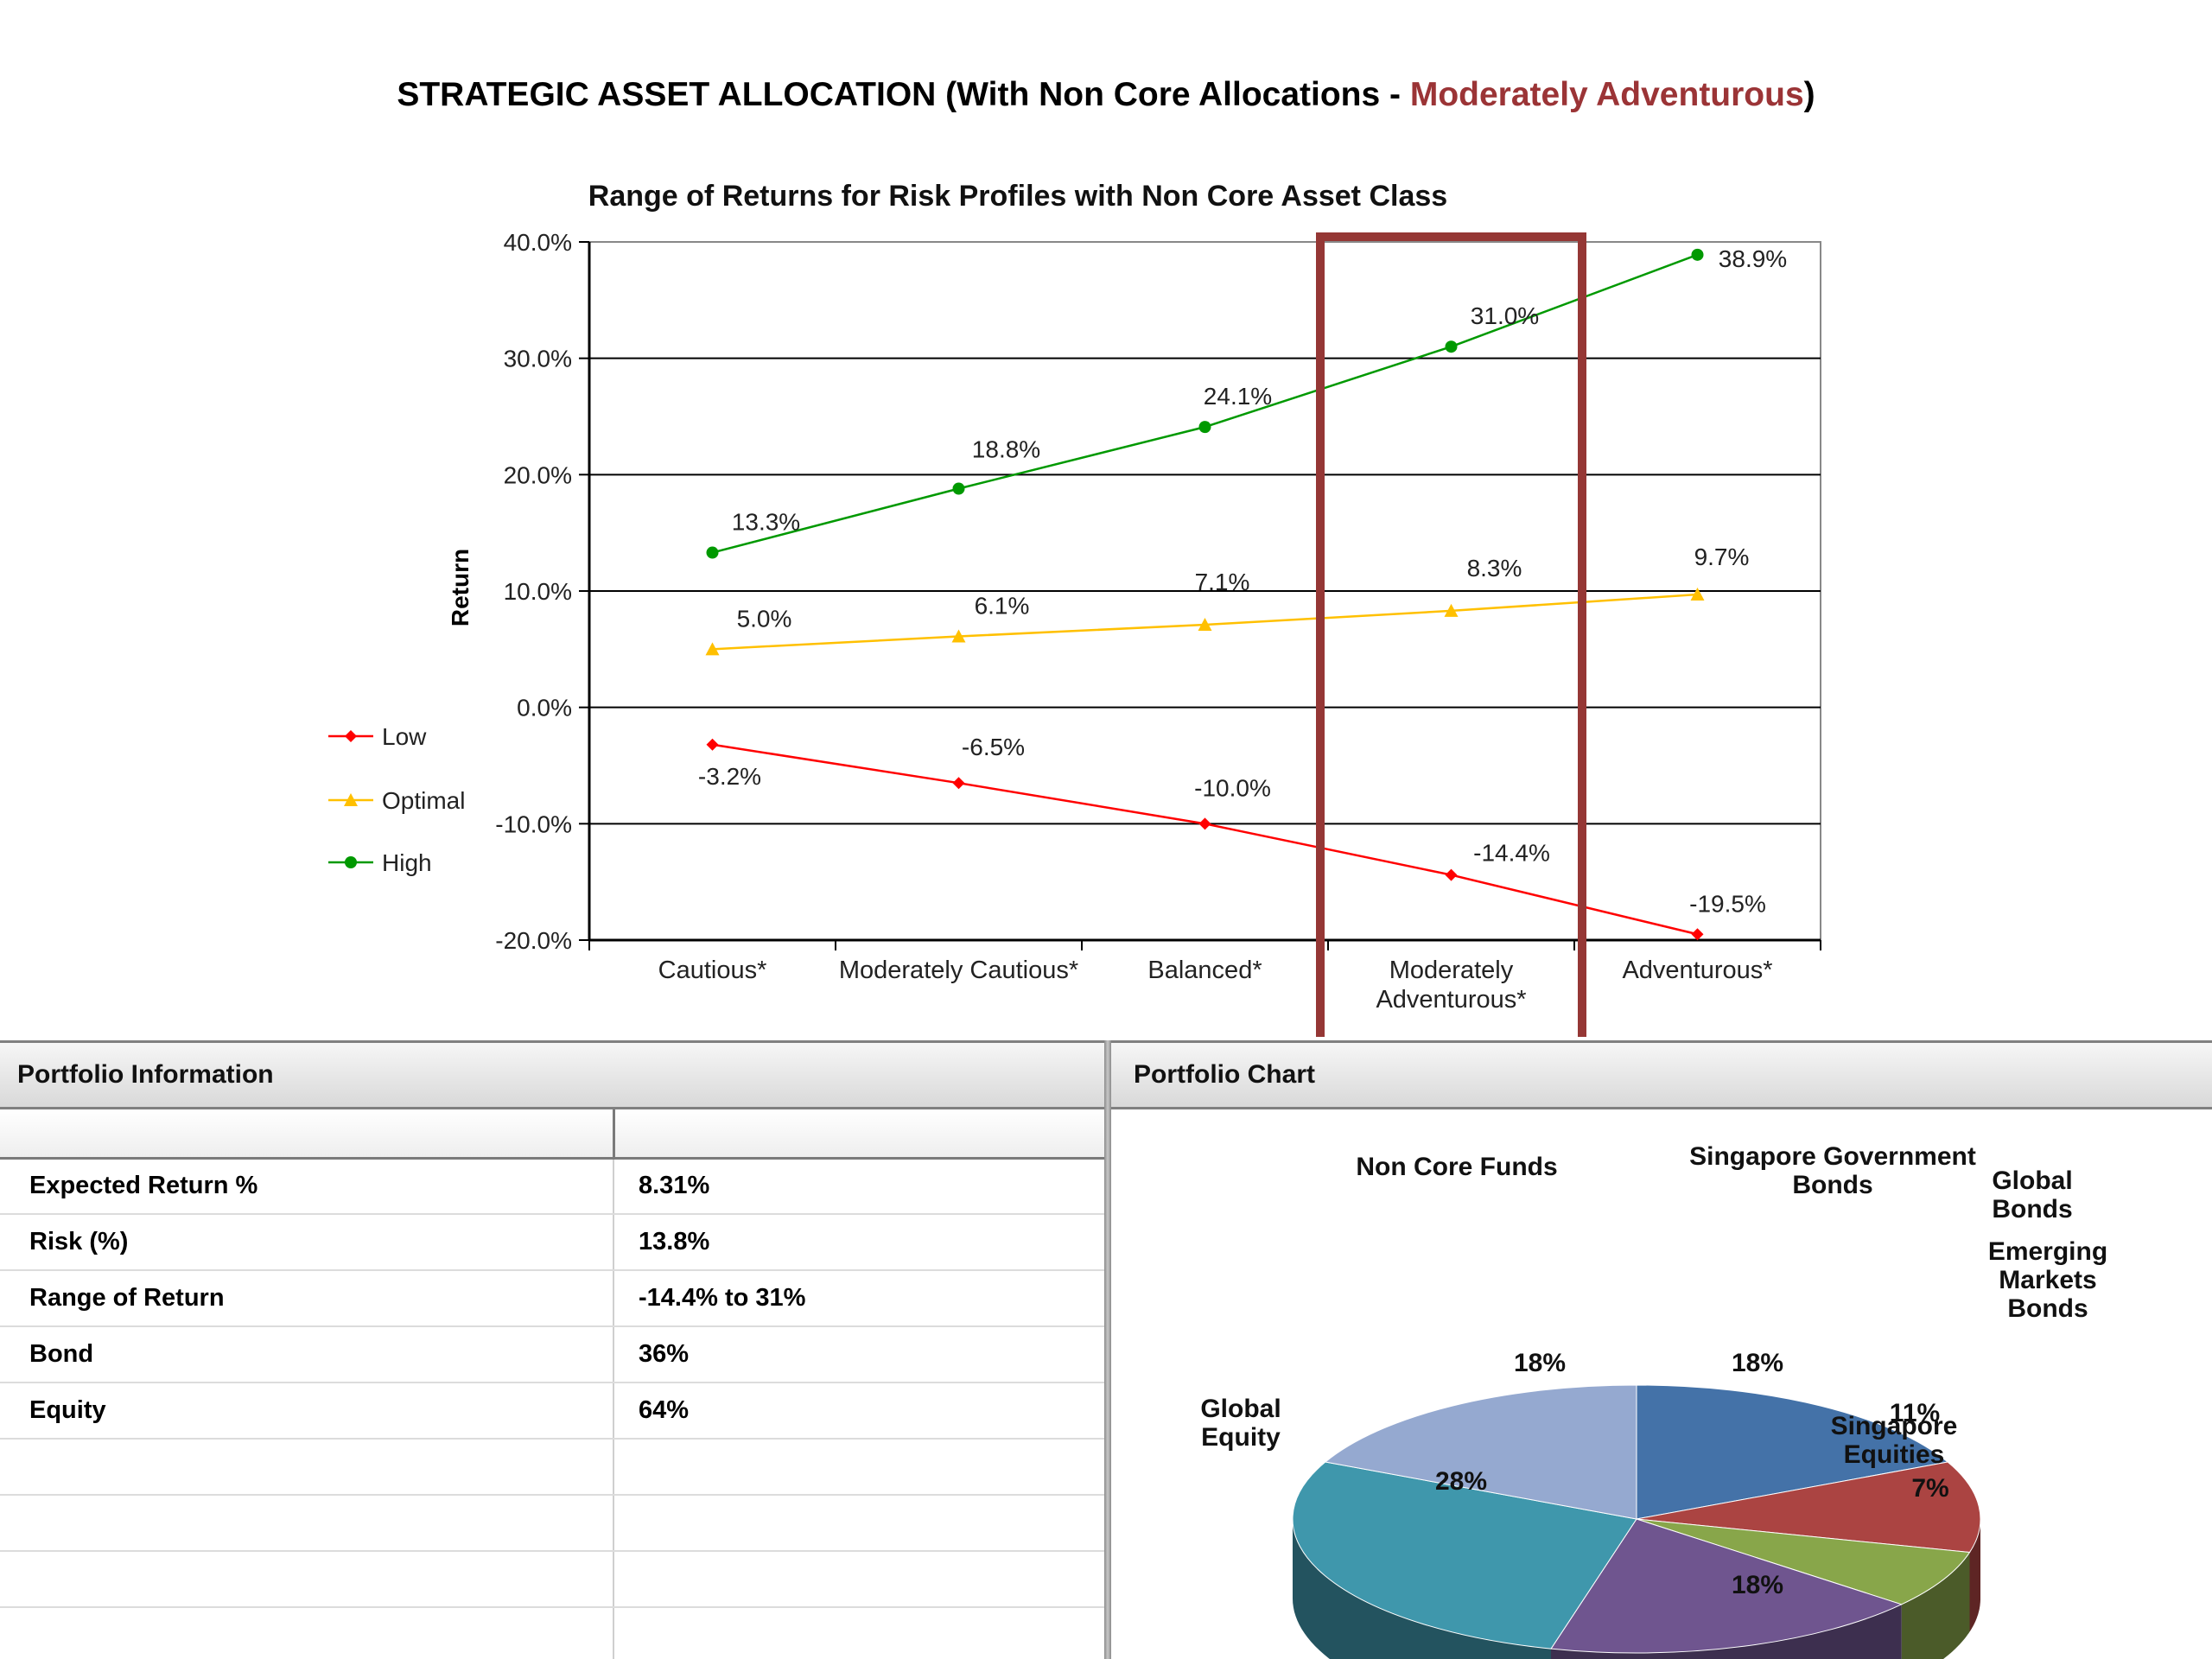 The height and width of the screenshot is (1659, 2212). I want to click on table-row: Expected Return % 8.31%, so click(552, 1186).